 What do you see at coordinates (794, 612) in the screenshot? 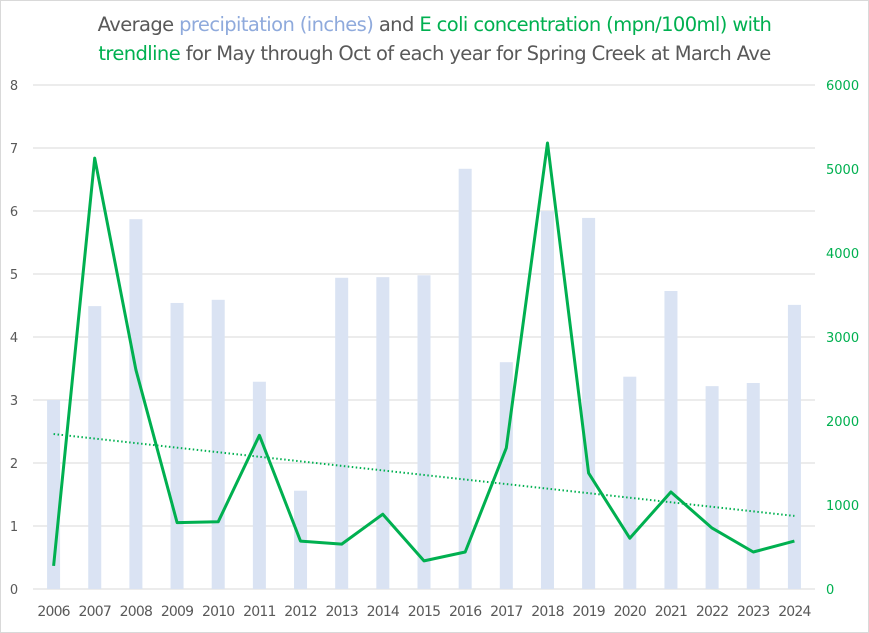
I see `x-tick-label: 2024` at bounding box center [794, 612].